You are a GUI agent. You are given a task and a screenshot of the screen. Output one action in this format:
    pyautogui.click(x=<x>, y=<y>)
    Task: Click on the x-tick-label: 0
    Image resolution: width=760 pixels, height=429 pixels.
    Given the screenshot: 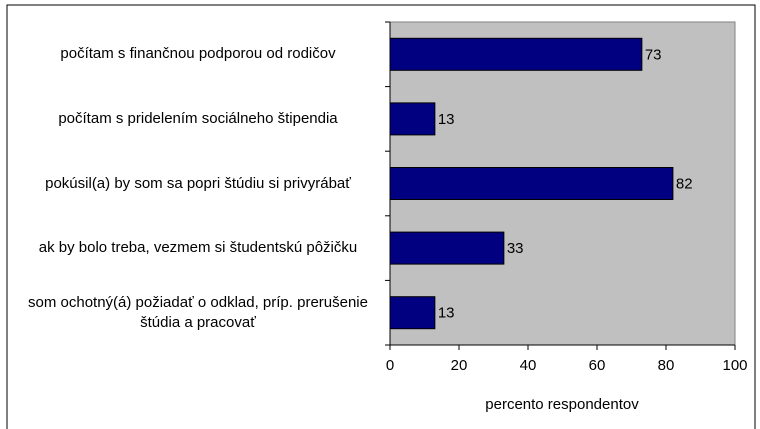 What is the action you would take?
    pyautogui.click(x=390, y=365)
    